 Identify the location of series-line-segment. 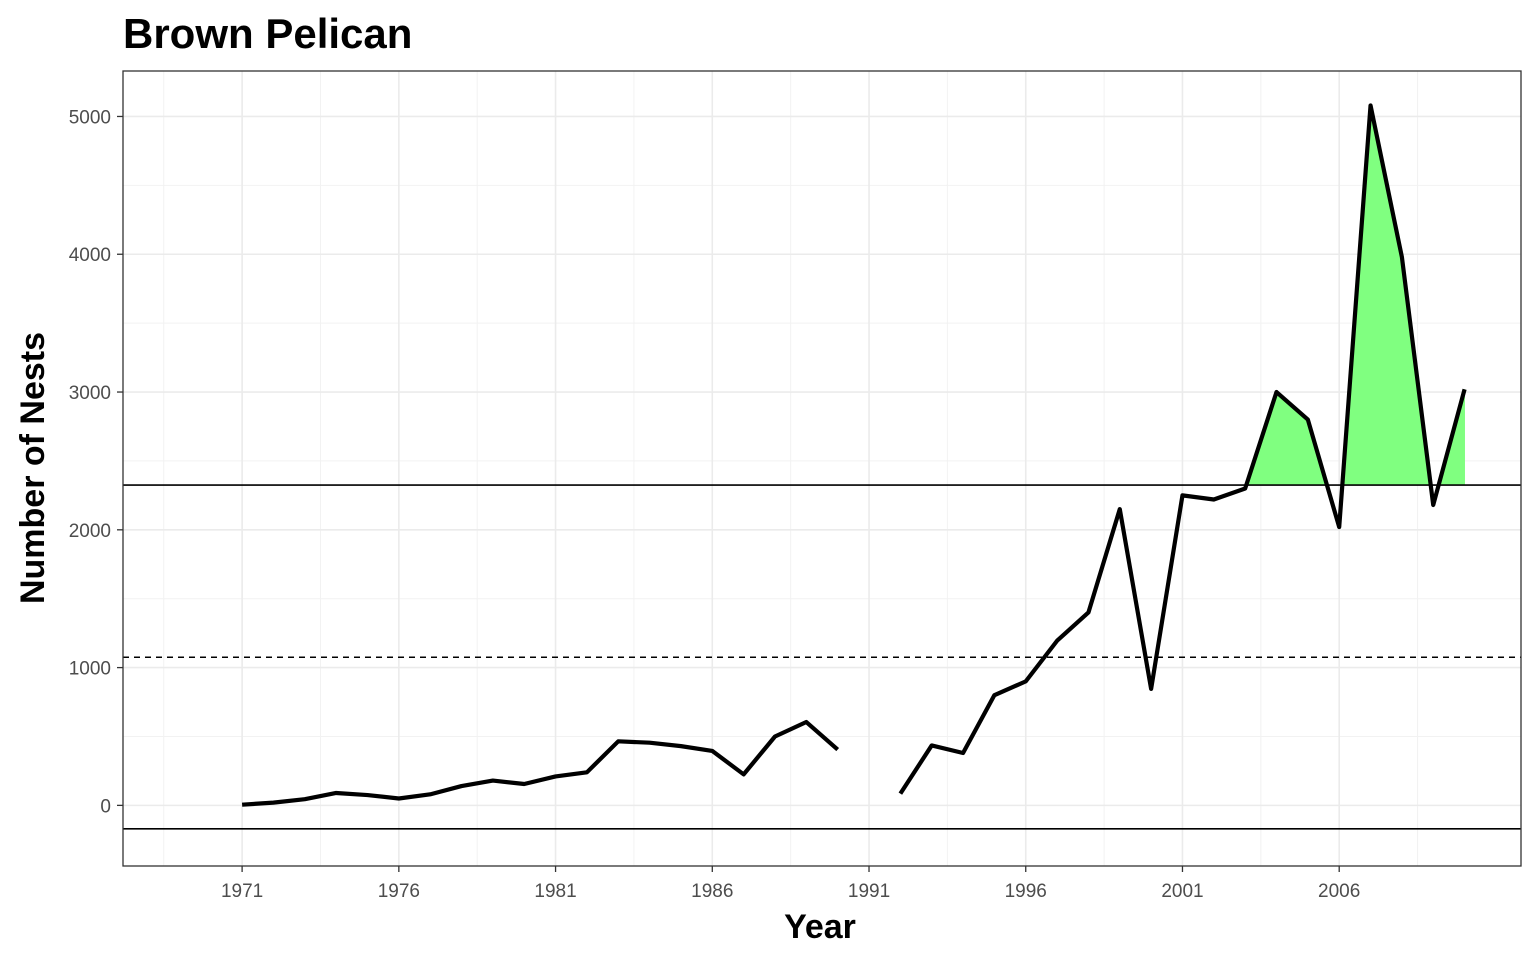
(540, 763).